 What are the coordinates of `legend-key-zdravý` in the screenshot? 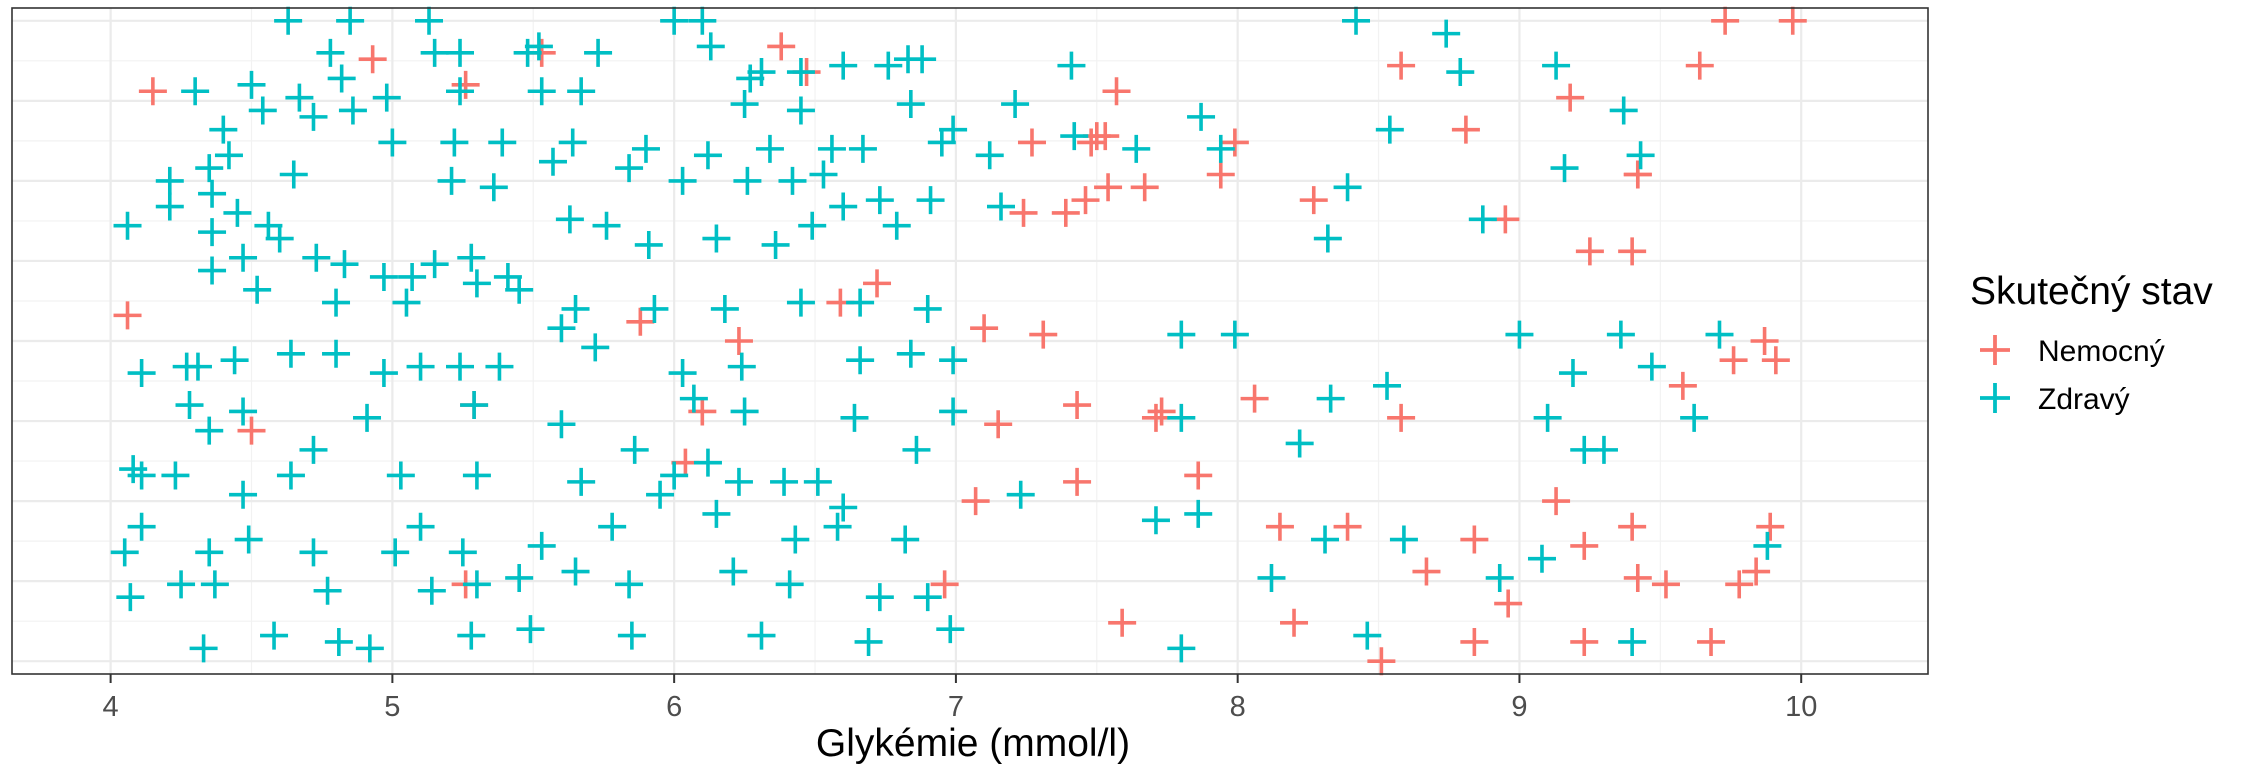 It's located at (1995, 398).